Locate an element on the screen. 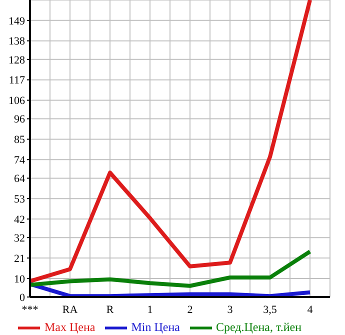 The height and width of the screenshot is (335, 345). y-tick-label: 138 is located at coordinates (17, 42).